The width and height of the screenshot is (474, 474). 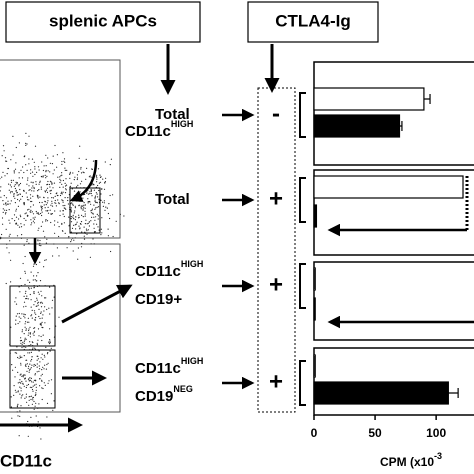 What do you see at coordinates (158, 299) in the screenshot?
I see `row-label-text: CD19+` at bounding box center [158, 299].